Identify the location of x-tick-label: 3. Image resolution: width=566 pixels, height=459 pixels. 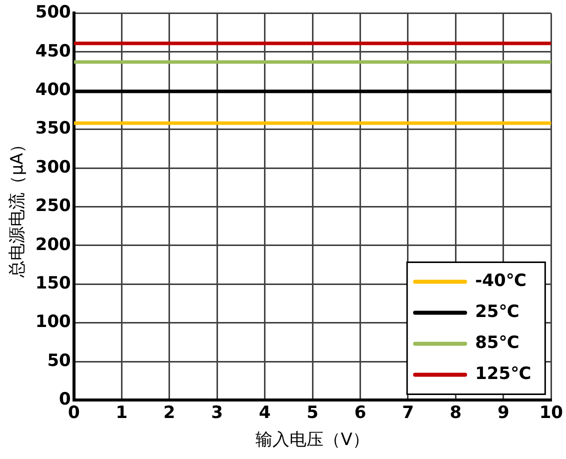
(217, 412).